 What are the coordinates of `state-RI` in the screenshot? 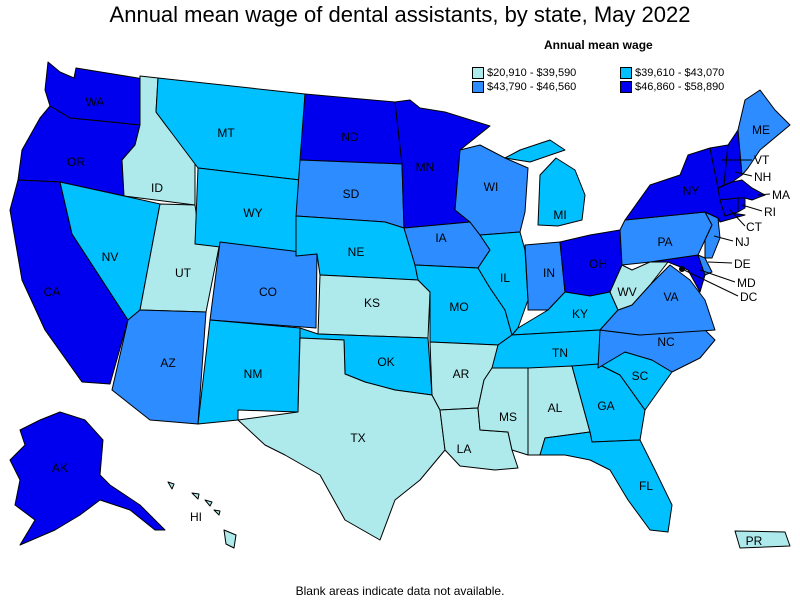 It's located at (741, 205).